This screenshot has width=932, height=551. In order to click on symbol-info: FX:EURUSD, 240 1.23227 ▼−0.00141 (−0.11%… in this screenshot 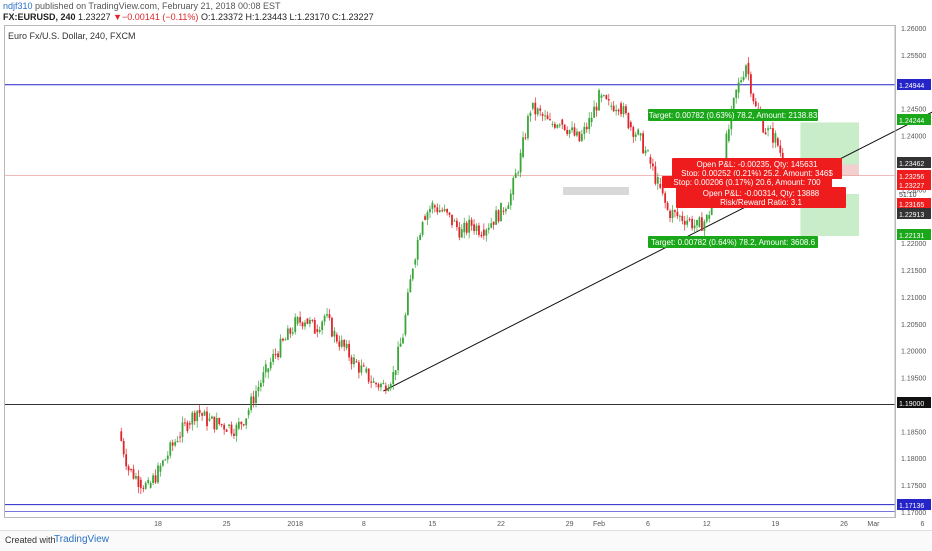, I will do `click(188, 17)`.